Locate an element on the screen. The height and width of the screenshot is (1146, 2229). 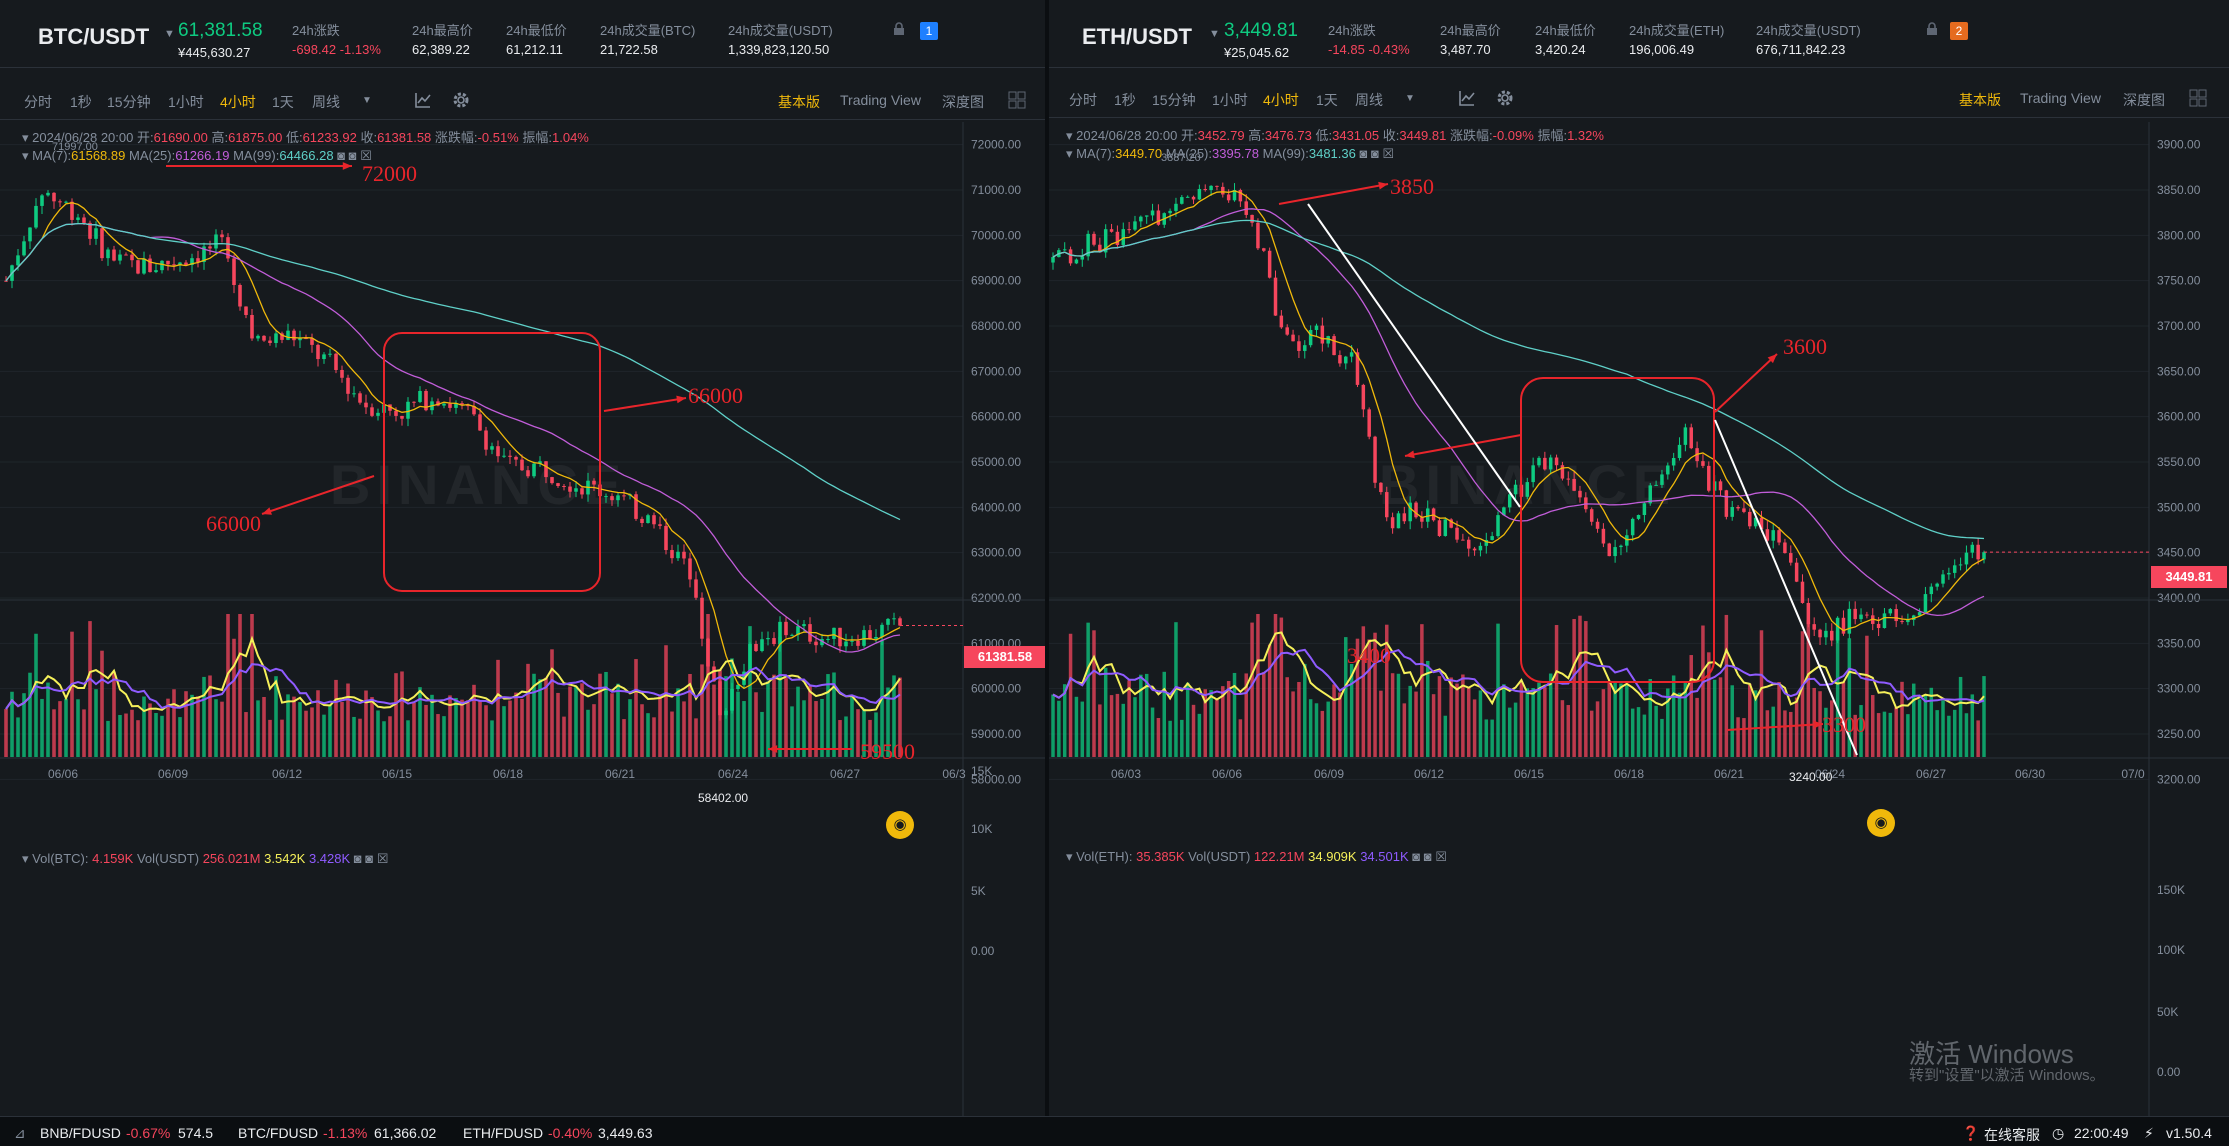
y-tick-label: 3700.00 is located at coordinates (2179, 326).